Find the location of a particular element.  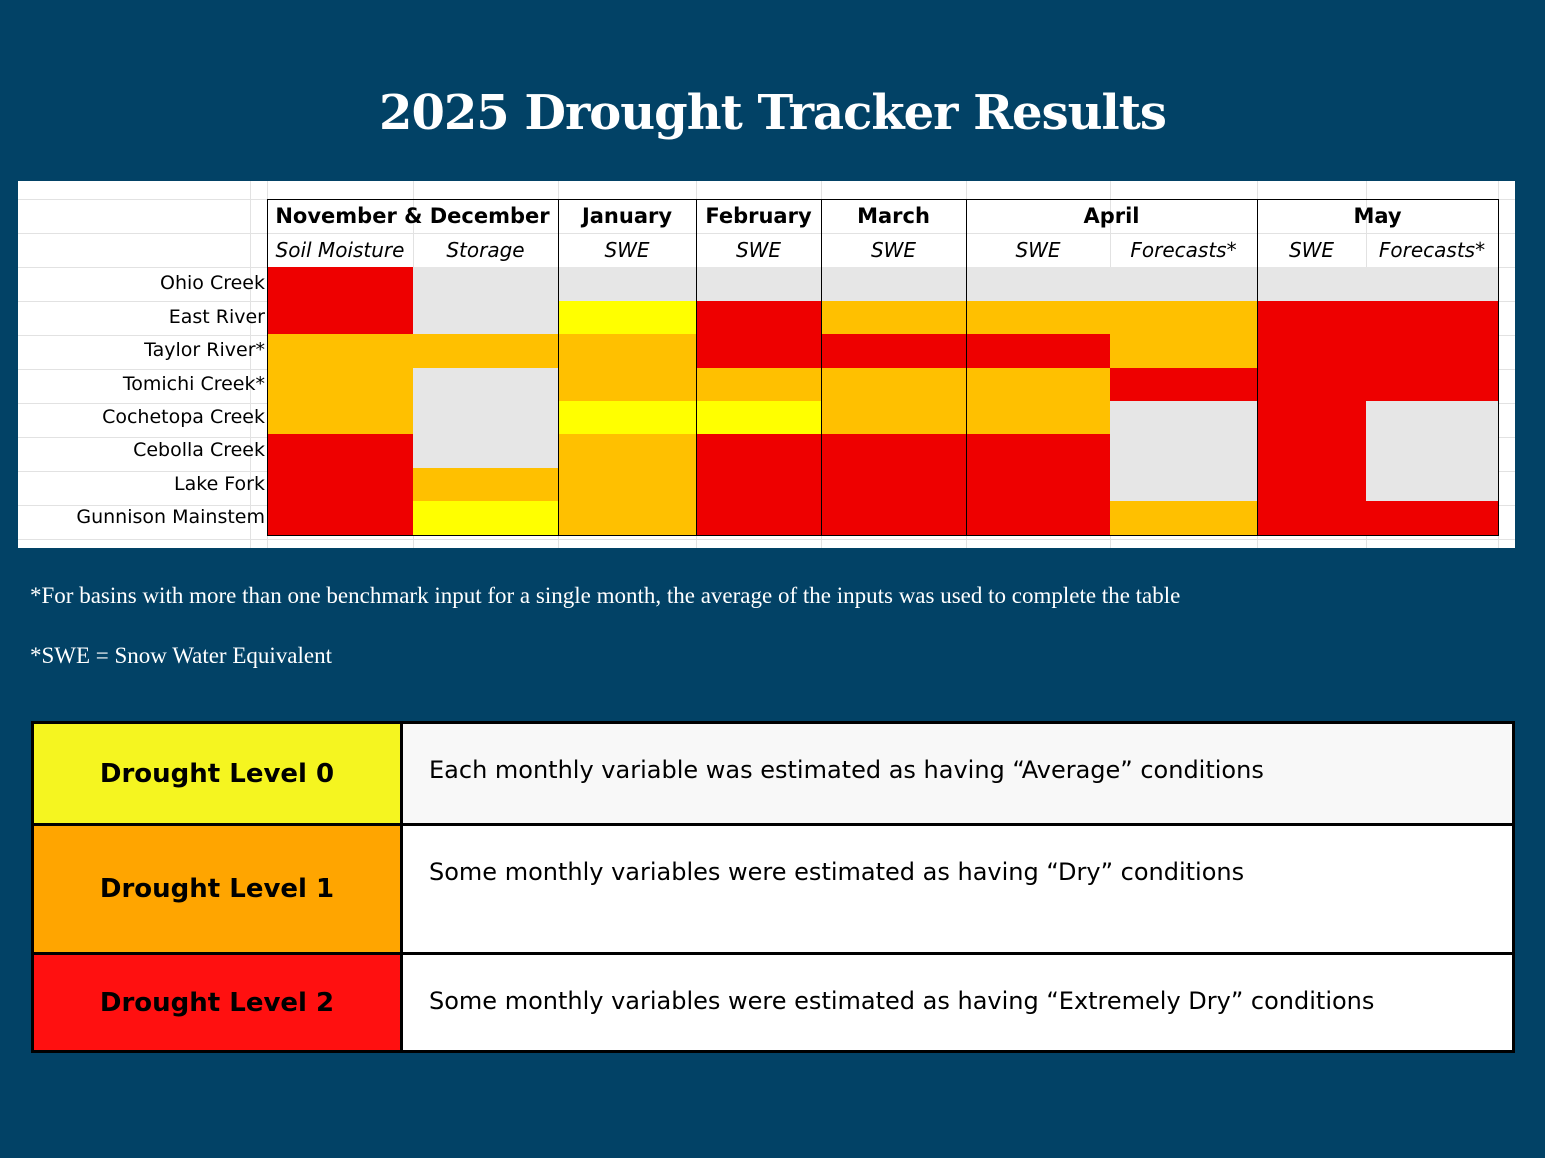

row-label: Cebolla Creek is located at coordinates (199, 450).